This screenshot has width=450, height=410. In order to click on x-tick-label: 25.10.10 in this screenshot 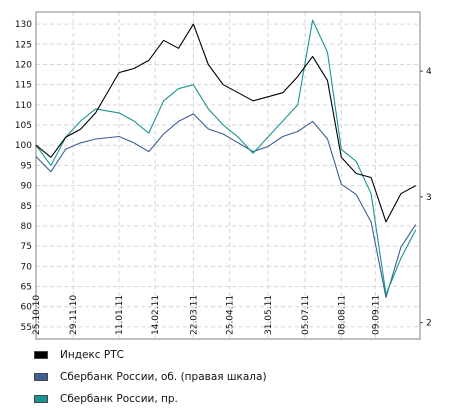, I will do `click(37, 315)`.